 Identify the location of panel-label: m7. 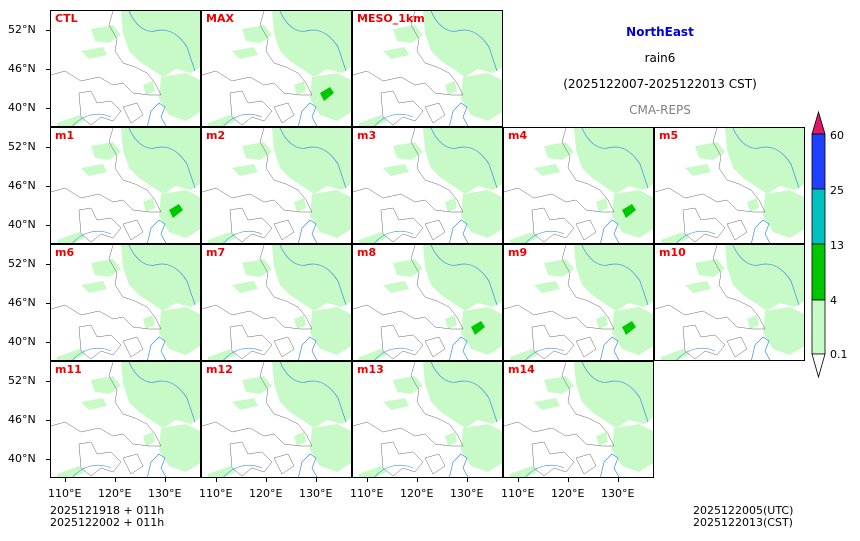
(216, 252).